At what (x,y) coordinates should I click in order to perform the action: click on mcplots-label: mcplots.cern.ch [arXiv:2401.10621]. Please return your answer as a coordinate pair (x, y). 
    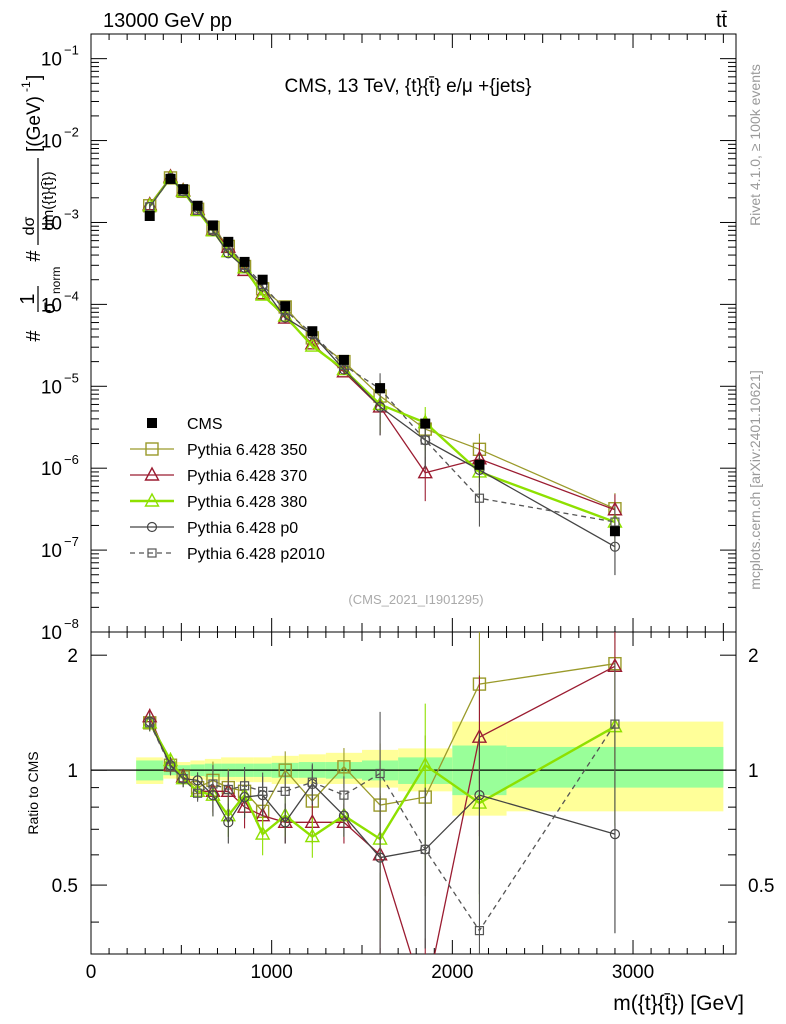
    Looking at the image, I should click on (755, 479).